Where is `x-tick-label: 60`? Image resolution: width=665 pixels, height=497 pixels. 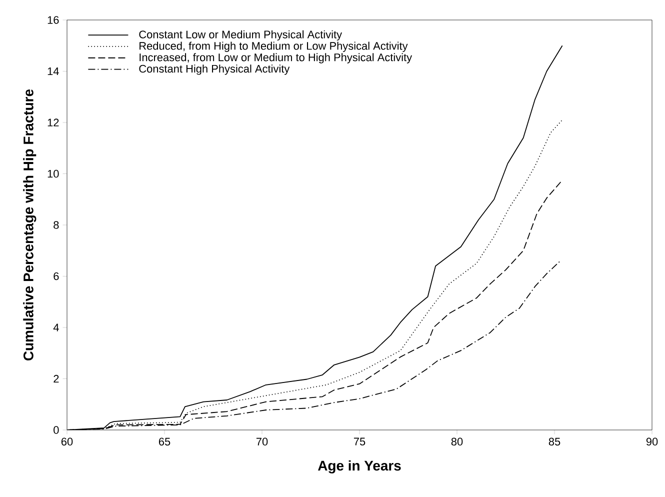 x-tick-label: 60 is located at coordinates (67, 442).